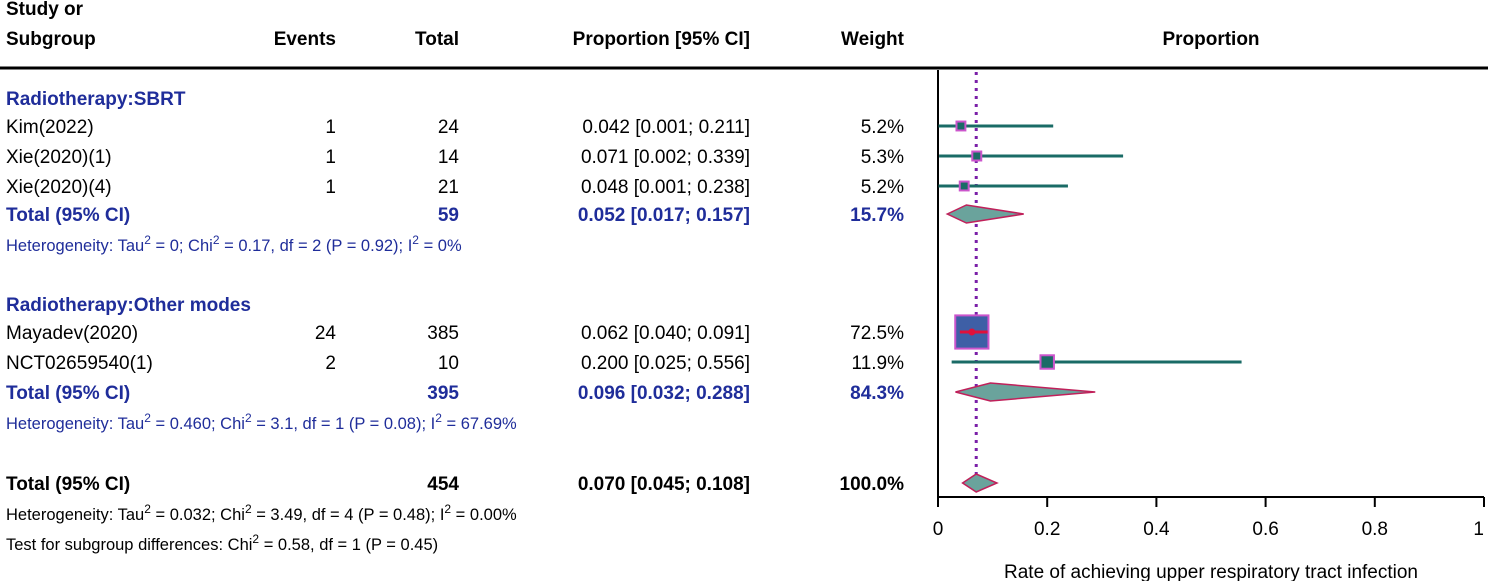  I want to click on header-total: Total, so click(437, 39).